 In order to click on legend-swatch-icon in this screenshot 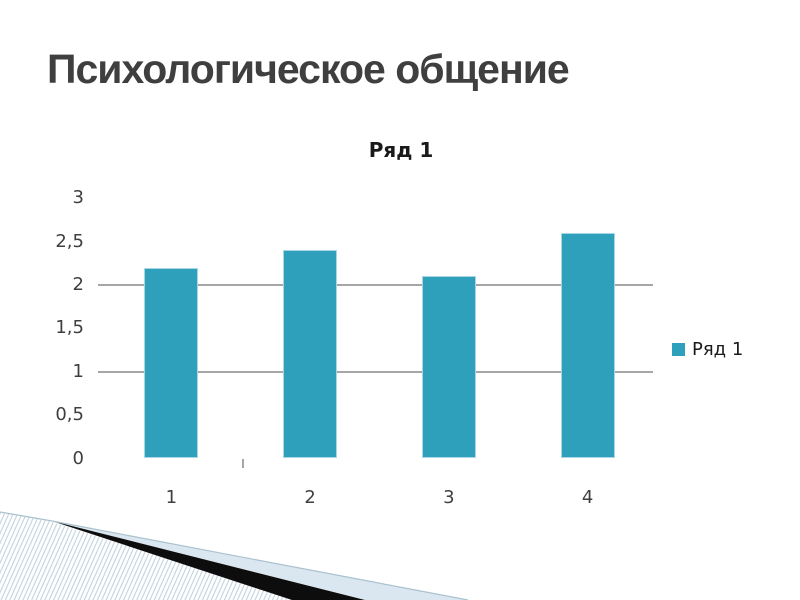, I will do `click(678, 349)`.